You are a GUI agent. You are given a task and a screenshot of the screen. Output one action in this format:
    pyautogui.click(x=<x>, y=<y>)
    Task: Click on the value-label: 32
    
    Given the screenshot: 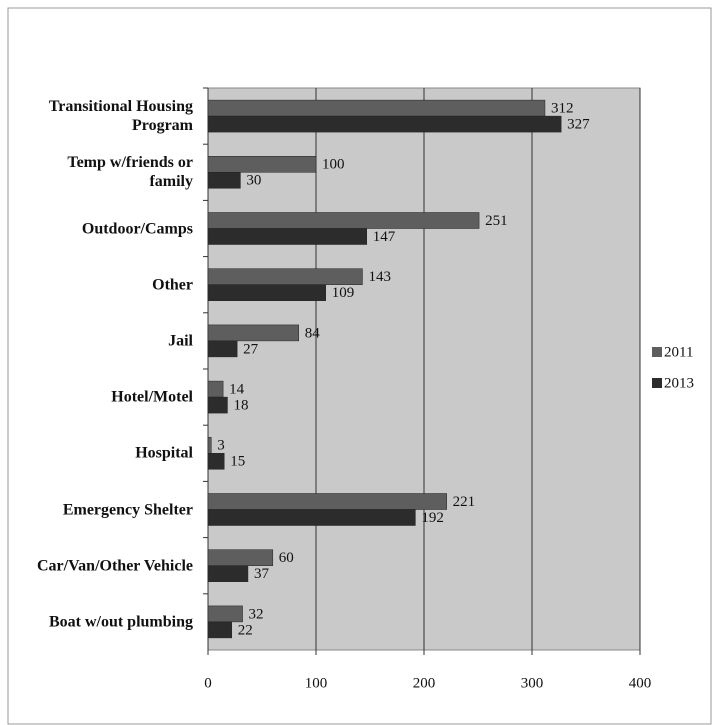 What is the action you would take?
    pyautogui.click(x=256, y=614)
    